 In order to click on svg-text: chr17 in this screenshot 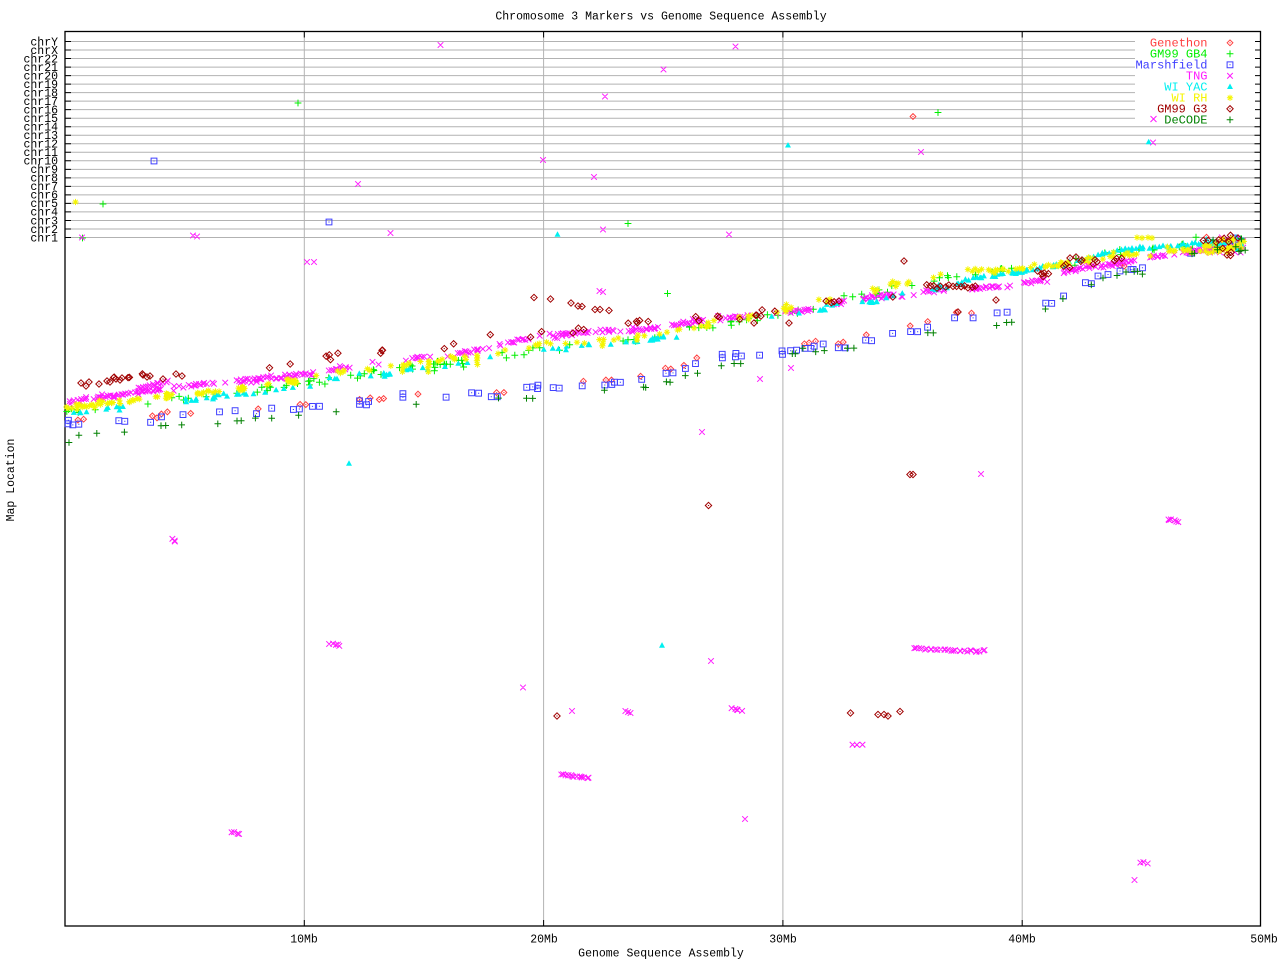, I will do `click(40, 102)`.